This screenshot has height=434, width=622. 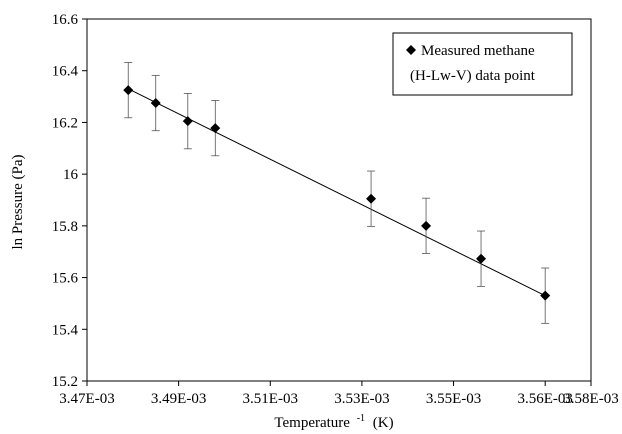 I want to click on x-axis-title-unit: (K), so click(x=383, y=423).